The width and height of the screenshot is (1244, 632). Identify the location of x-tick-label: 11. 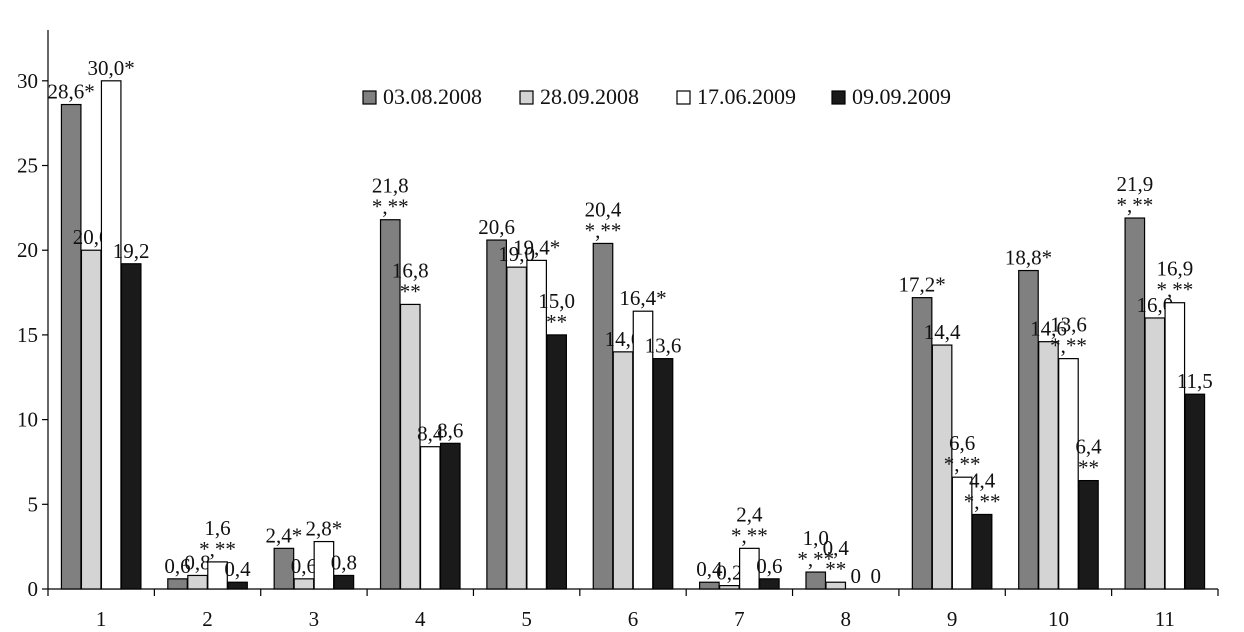
(1165, 619).